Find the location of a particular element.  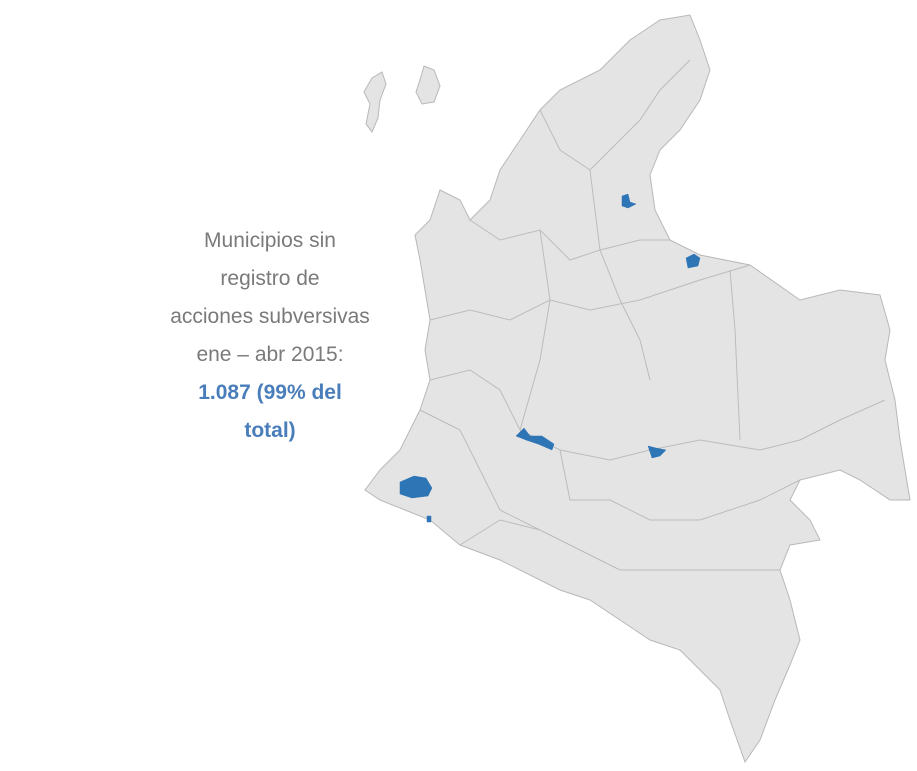

caption-highlight: 1.087 (99% del total) is located at coordinates (270, 411).